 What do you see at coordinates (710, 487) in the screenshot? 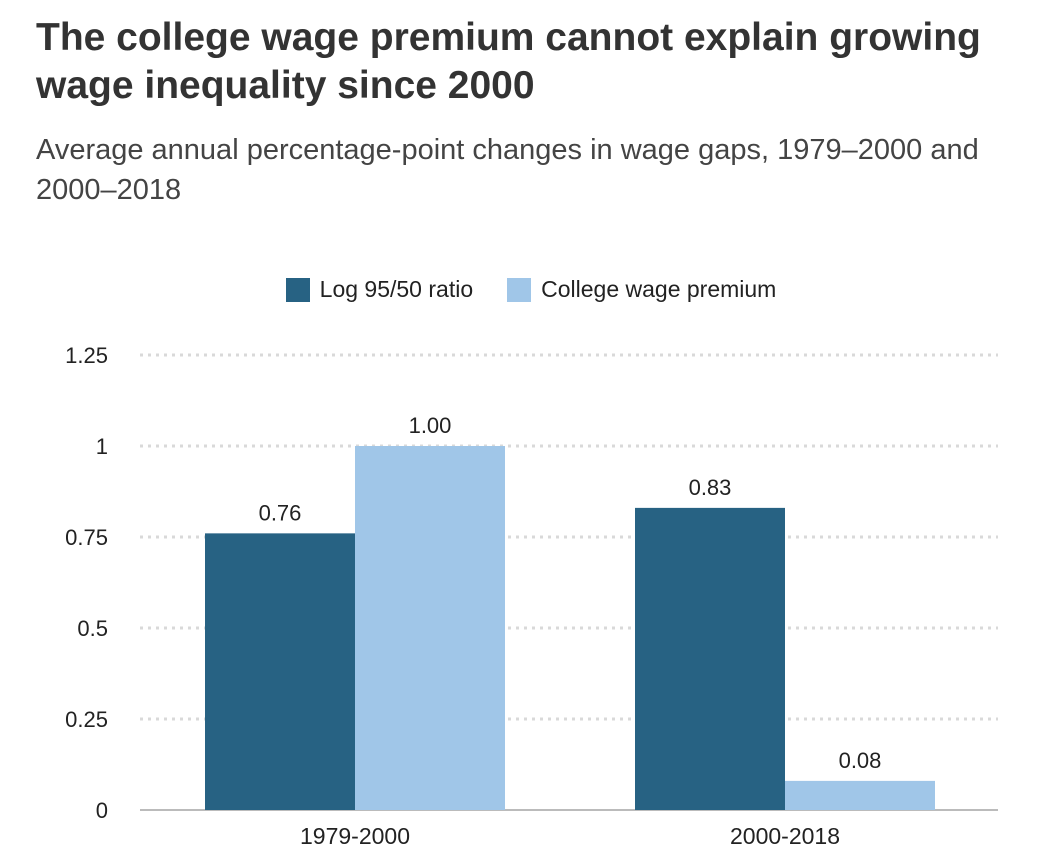
I see `data-label: 0.83` at bounding box center [710, 487].